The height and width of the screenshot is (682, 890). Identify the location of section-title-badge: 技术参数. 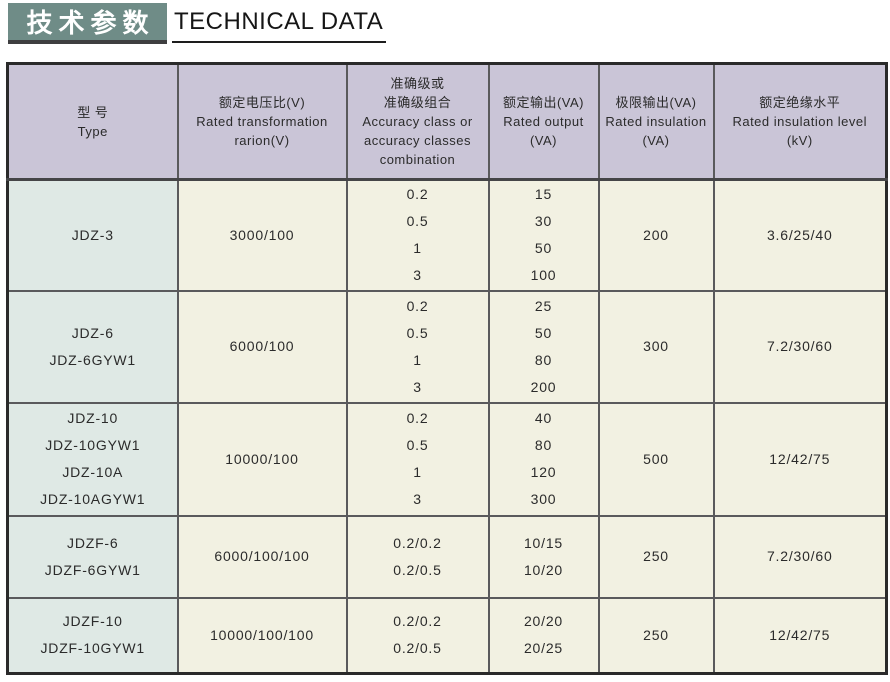
(87, 23).